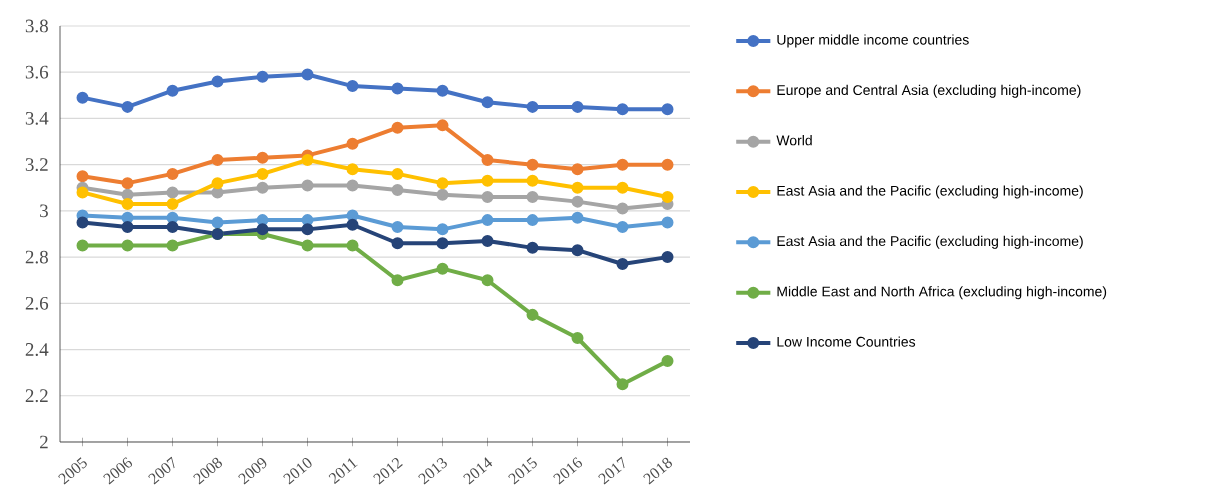  I want to click on x-tick-label: 2009, so click(252, 471).